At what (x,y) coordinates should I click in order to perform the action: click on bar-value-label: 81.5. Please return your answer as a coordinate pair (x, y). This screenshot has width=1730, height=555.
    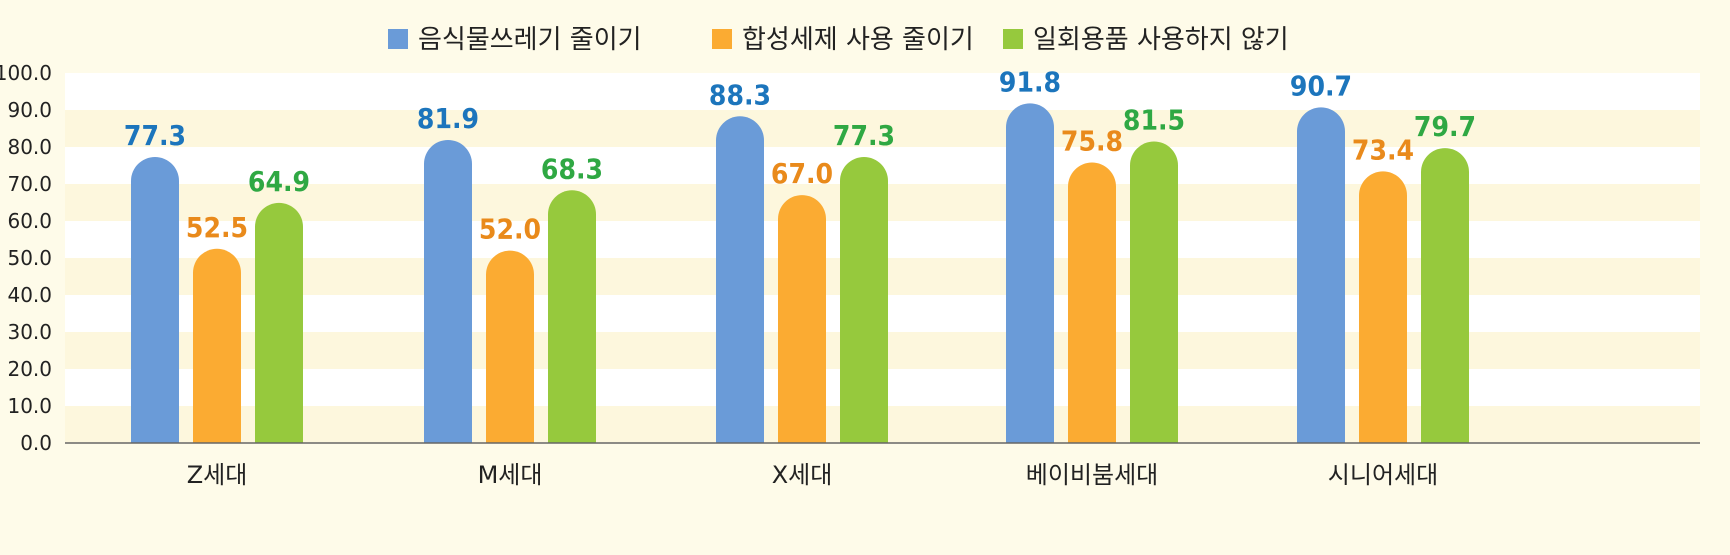
    Looking at the image, I should click on (1154, 119).